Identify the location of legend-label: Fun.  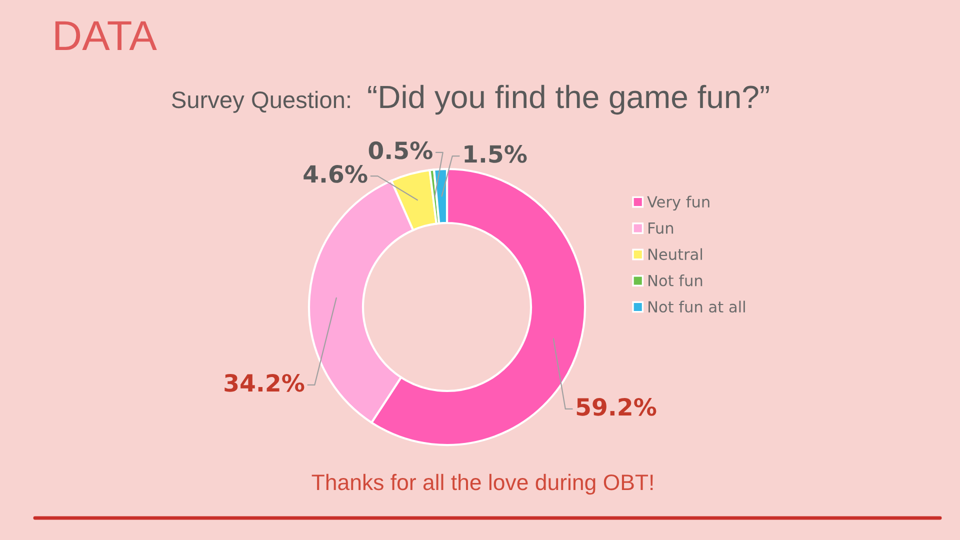
(661, 228).